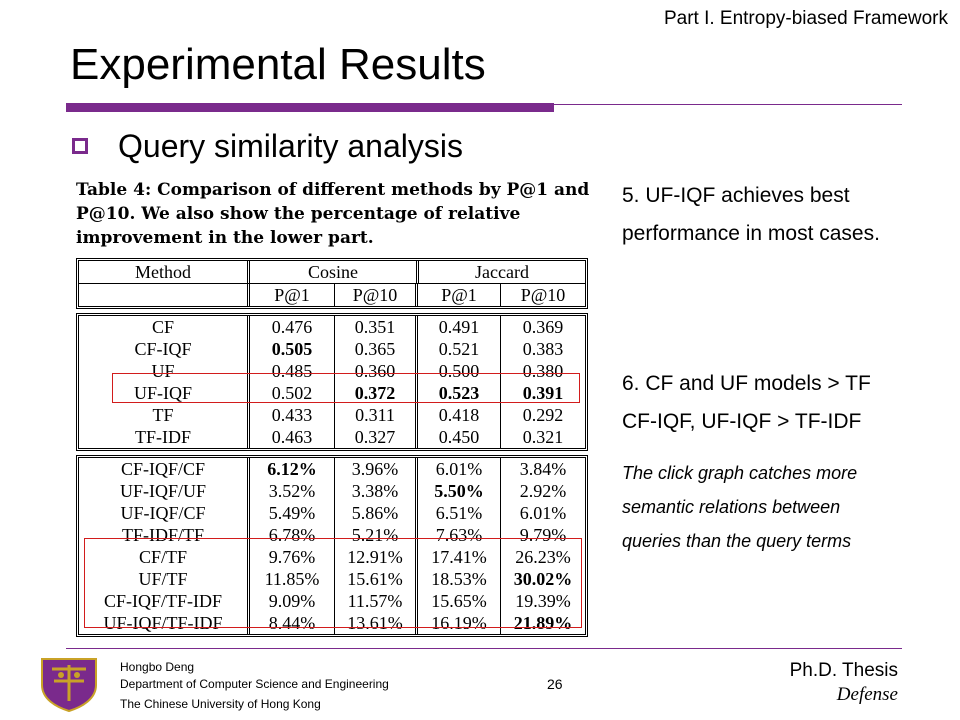 The height and width of the screenshot is (720, 960). I want to click on value-cell: 3.52%, so click(292, 491).